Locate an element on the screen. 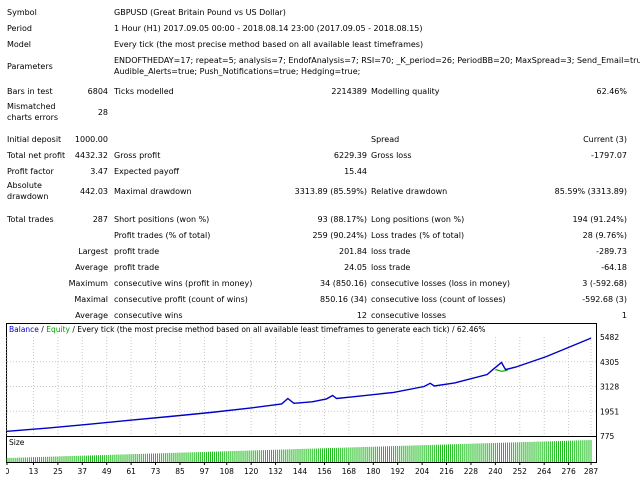 The image size is (640, 480). short-positions-label: Short positions (won %) is located at coordinates (162, 219).